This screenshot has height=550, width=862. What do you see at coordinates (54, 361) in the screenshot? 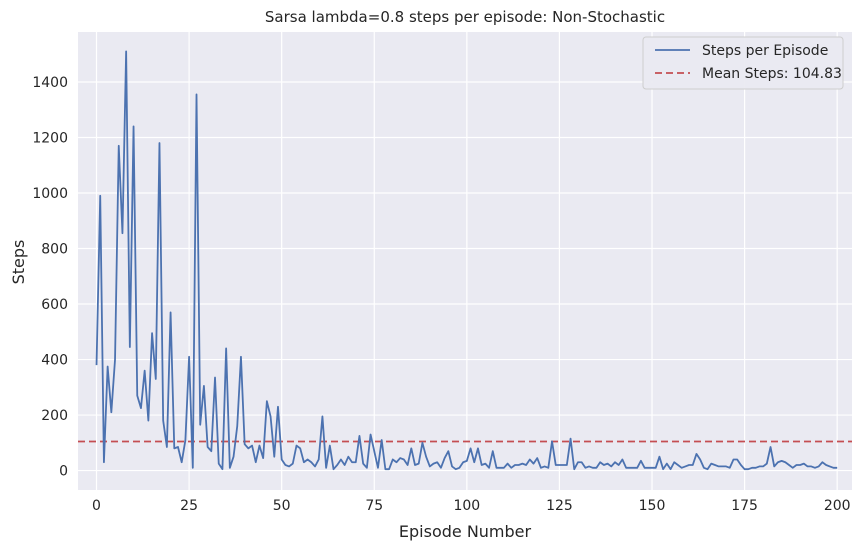
I see `y-tick-label: 400` at bounding box center [54, 361].